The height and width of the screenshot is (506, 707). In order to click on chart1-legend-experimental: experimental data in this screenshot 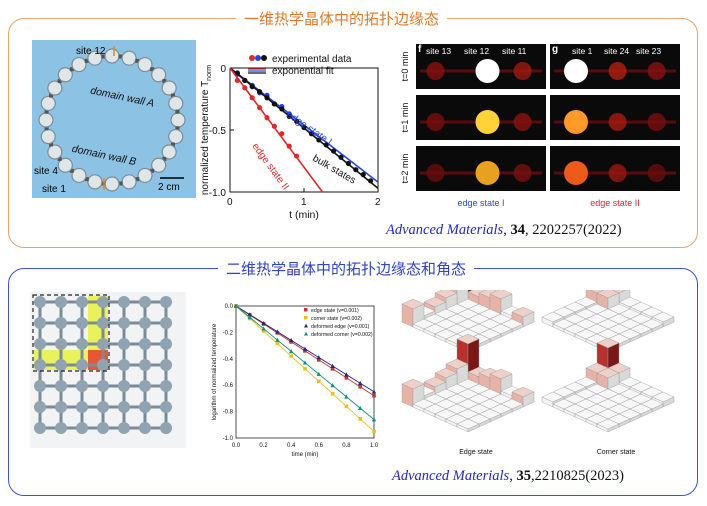, I will do `click(312, 59)`.